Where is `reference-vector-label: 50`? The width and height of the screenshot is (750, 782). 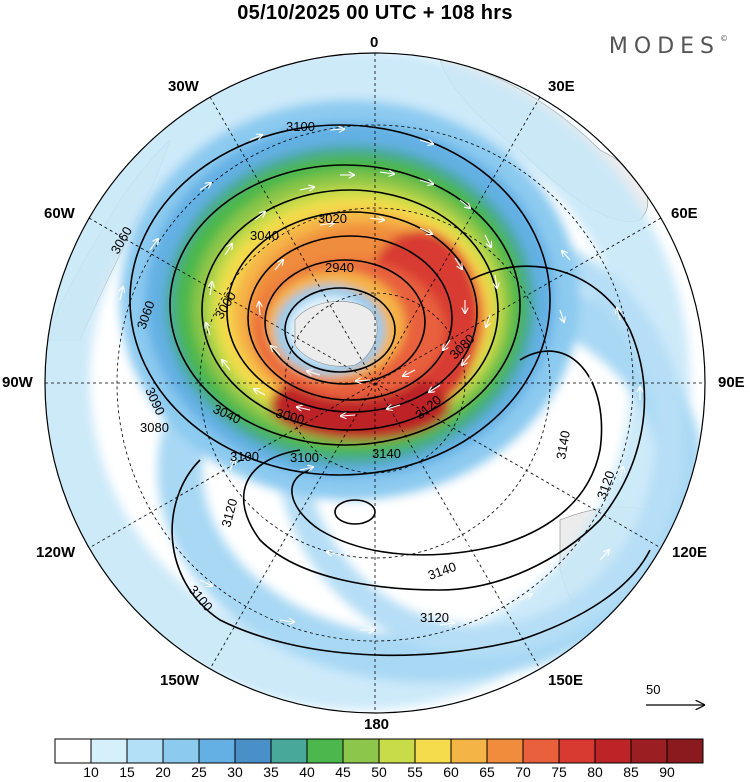
reference-vector-label: 50 is located at coordinates (653, 689).